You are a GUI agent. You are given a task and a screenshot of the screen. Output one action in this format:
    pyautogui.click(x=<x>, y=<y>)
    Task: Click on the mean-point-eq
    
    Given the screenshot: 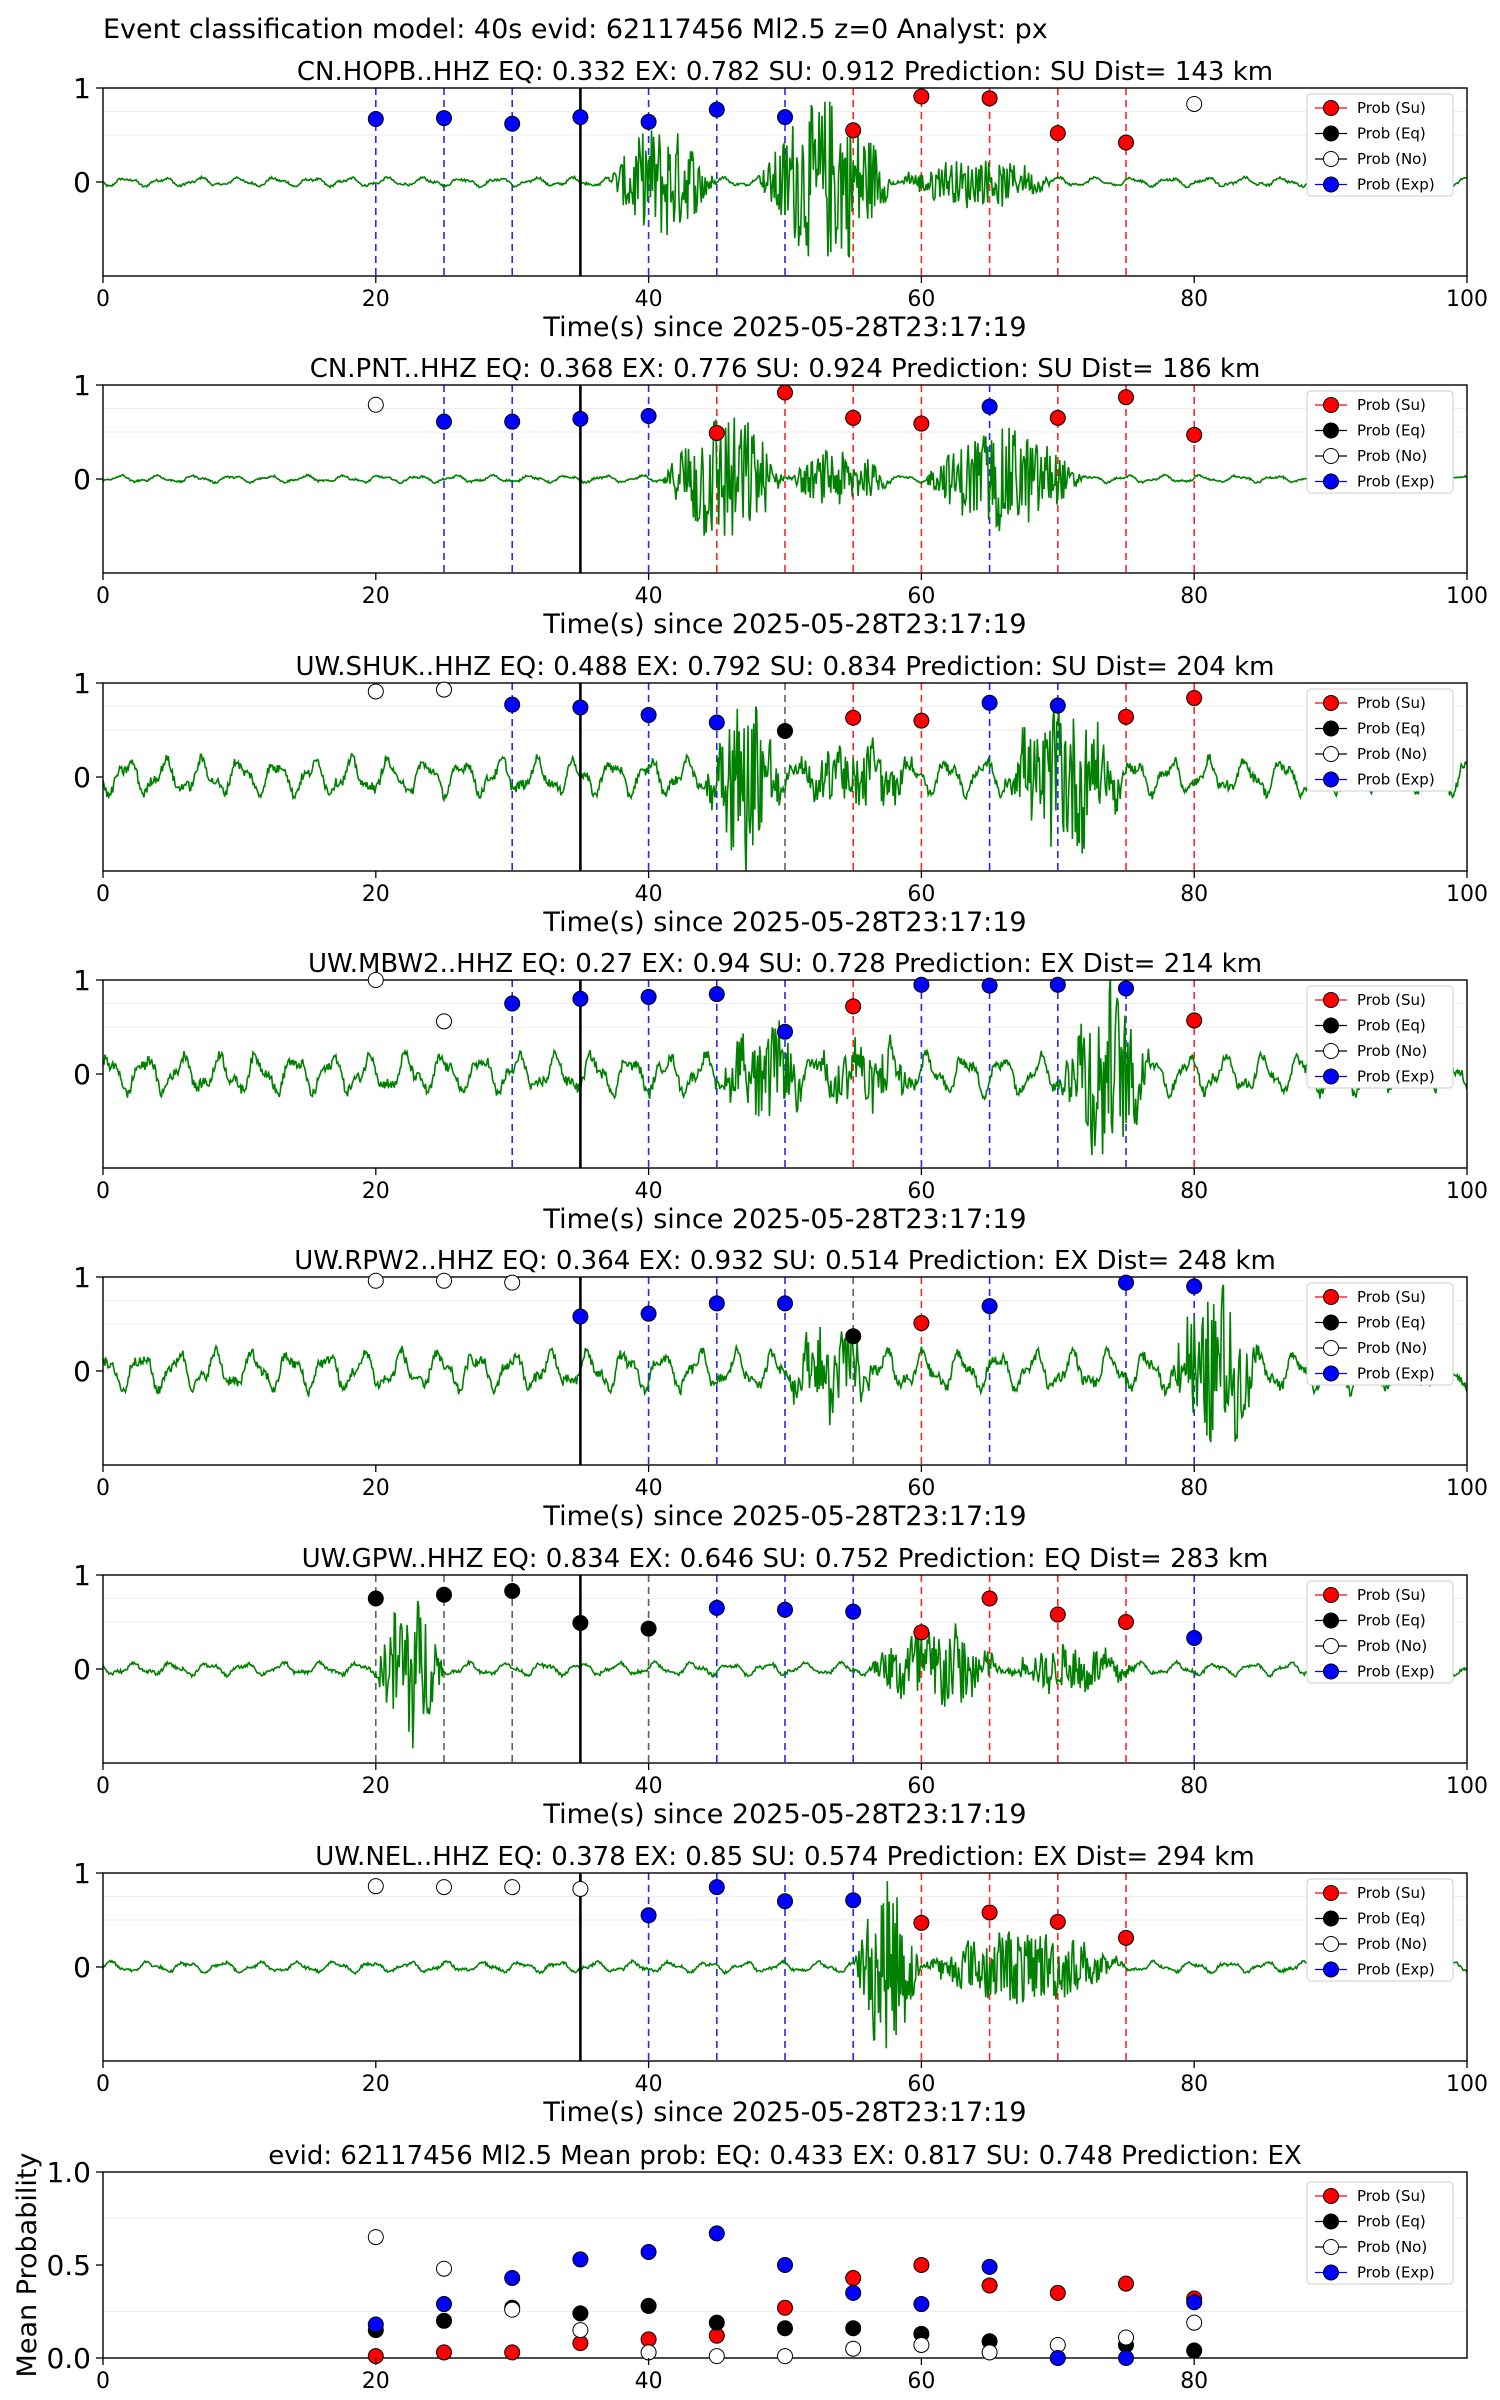 What is the action you would take?
    pyautogui.click(x=716, y=2322)
    